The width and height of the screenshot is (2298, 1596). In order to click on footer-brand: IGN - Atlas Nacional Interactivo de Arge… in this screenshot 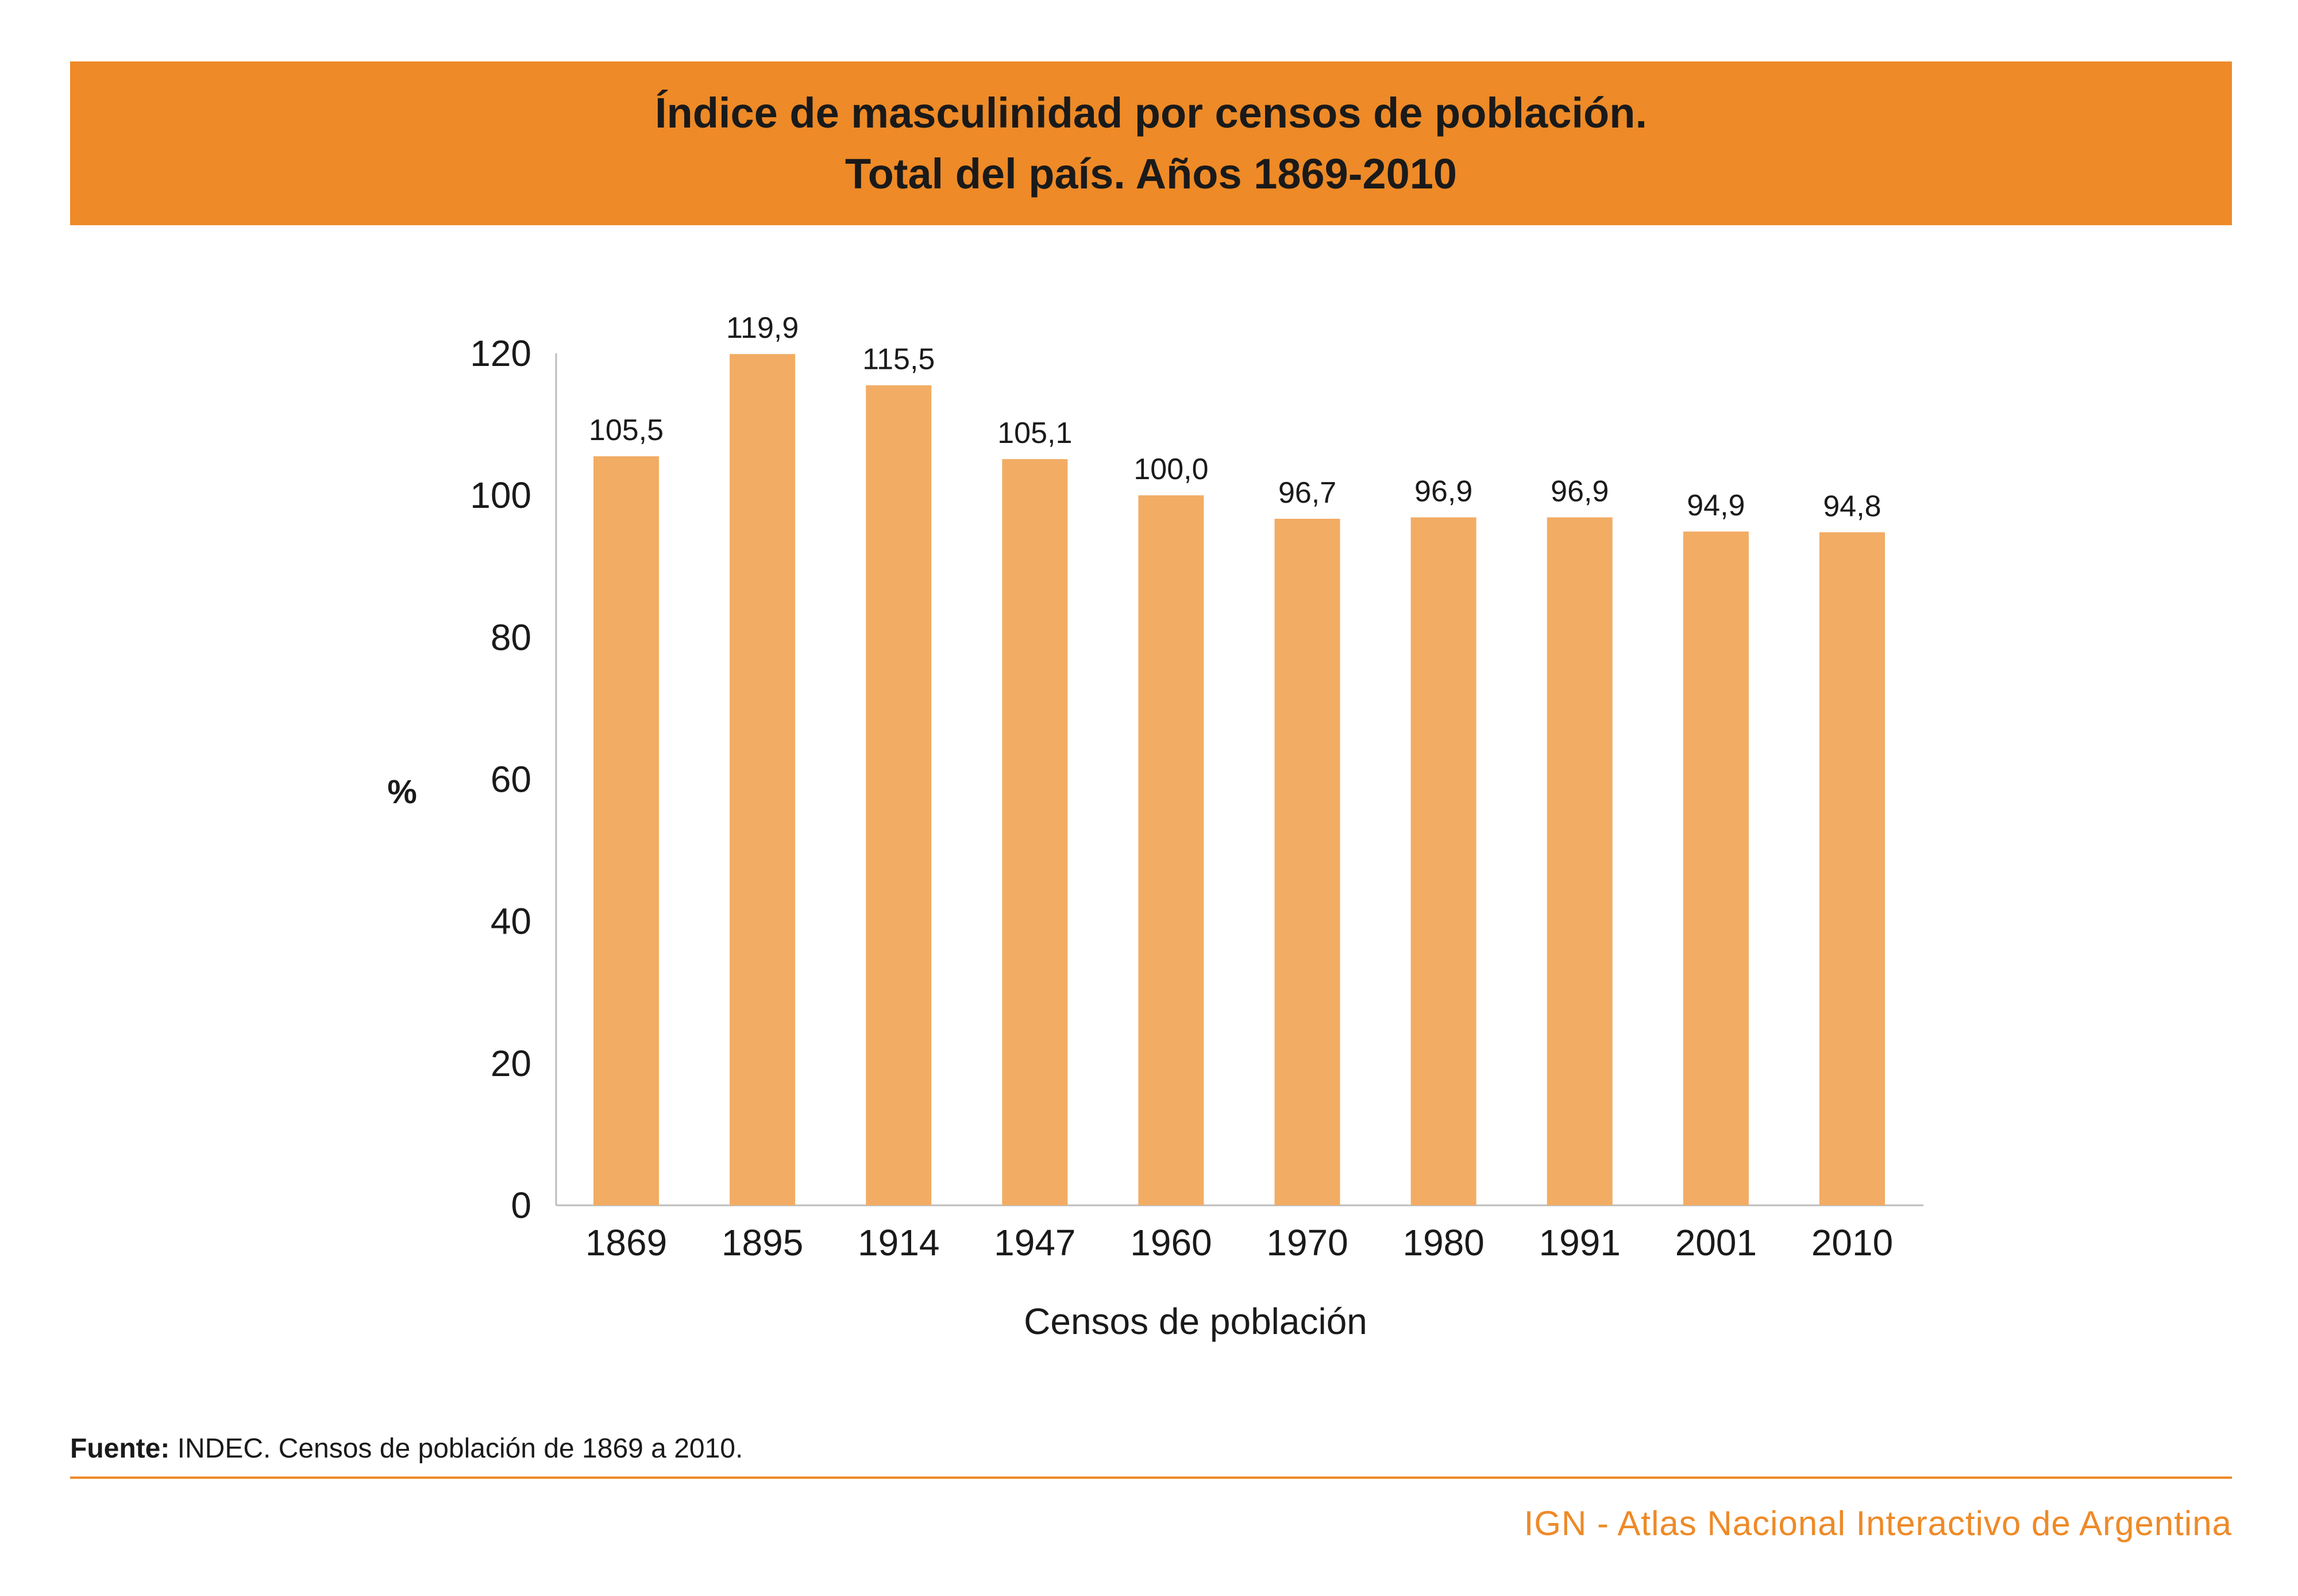, I will do `click(1878, 1524)`.